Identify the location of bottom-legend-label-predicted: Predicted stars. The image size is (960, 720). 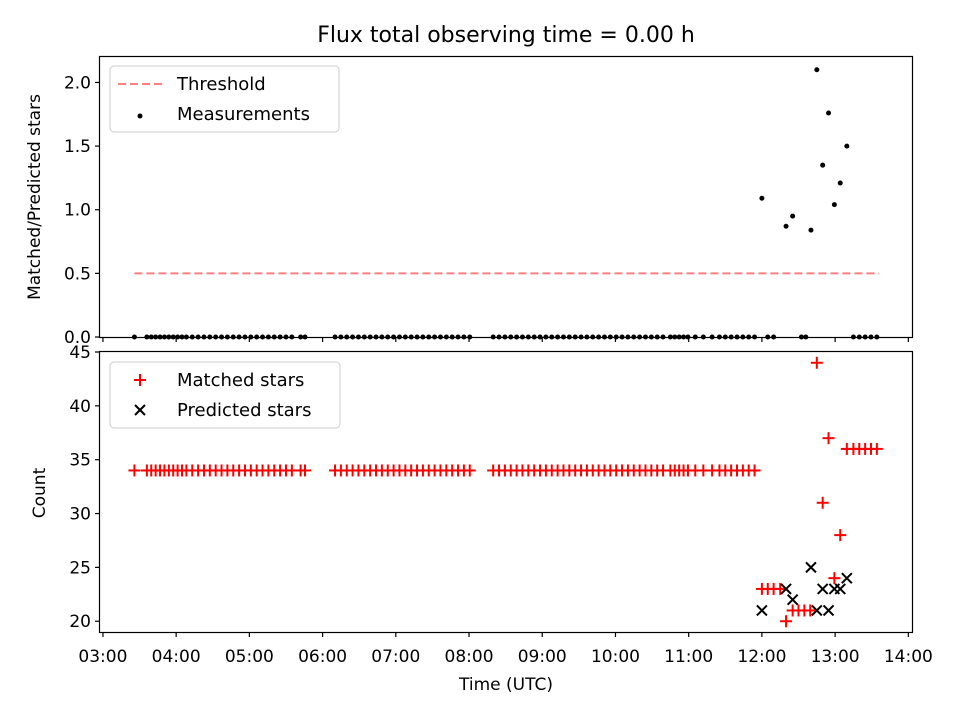
(244, 410).